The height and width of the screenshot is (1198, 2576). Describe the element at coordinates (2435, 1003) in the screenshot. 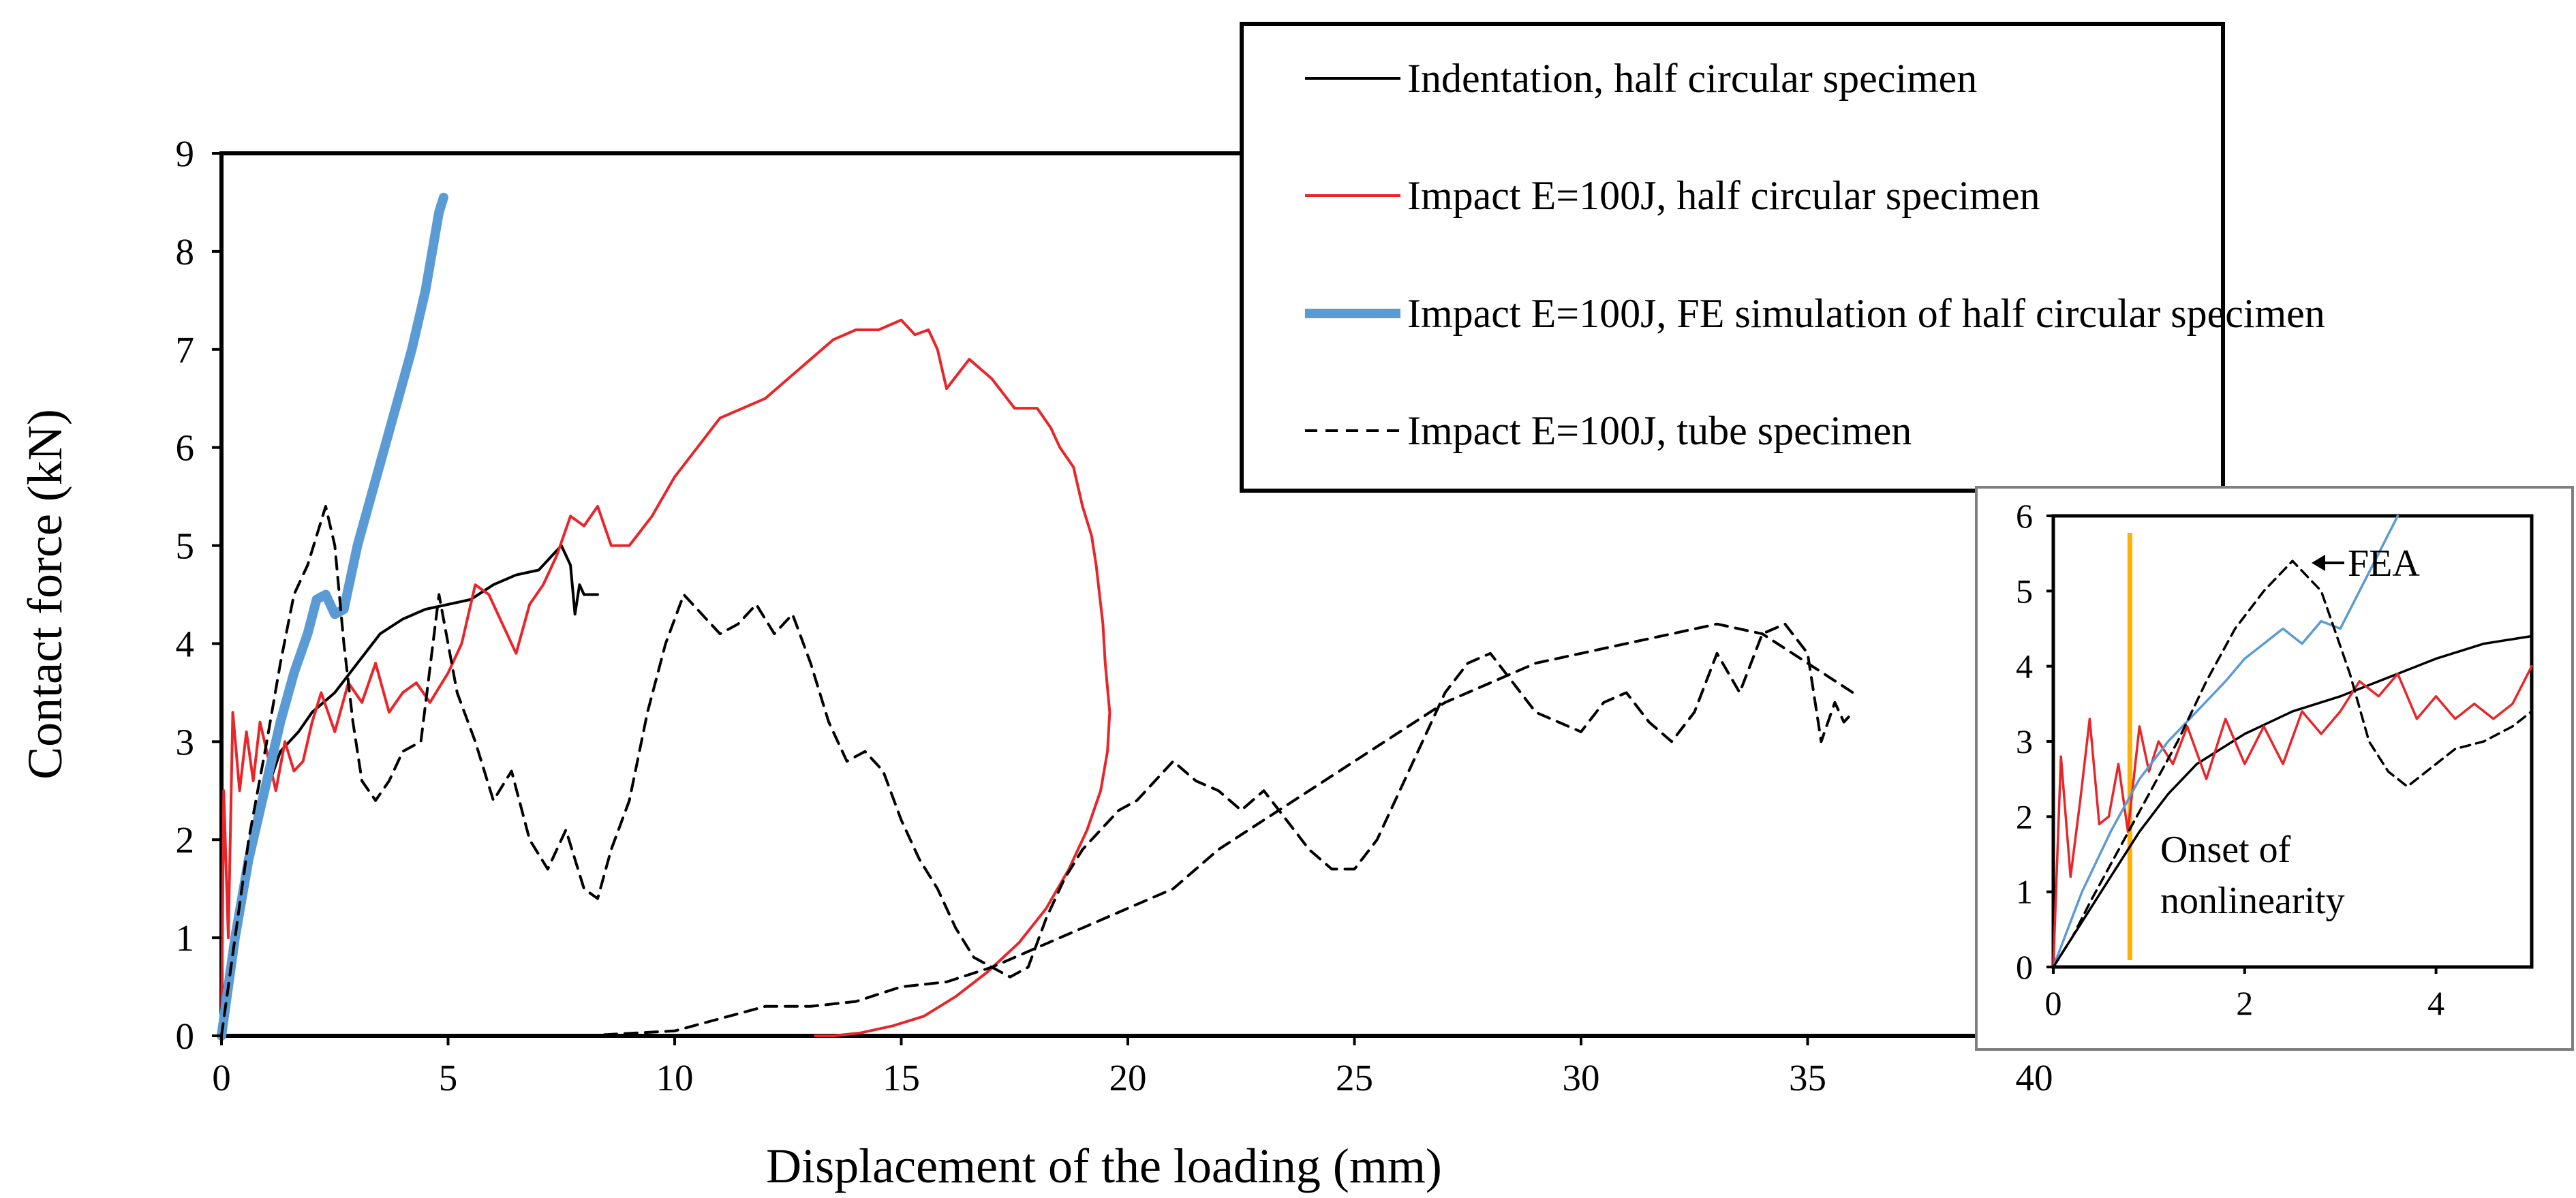

I see `inset-x-tick-label: 4` at that location.